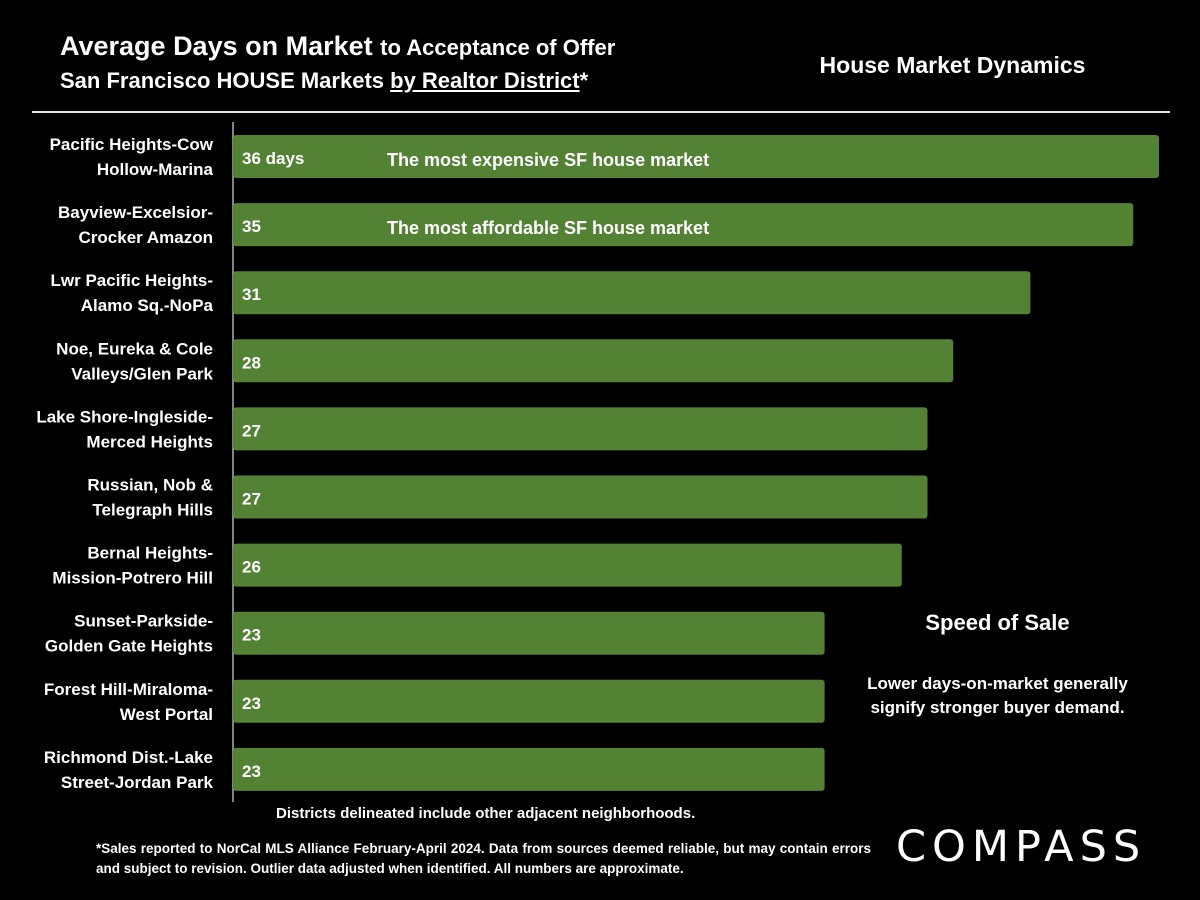 The image size is (1200, 900). I want to click on title-divider, so click(601, 112).